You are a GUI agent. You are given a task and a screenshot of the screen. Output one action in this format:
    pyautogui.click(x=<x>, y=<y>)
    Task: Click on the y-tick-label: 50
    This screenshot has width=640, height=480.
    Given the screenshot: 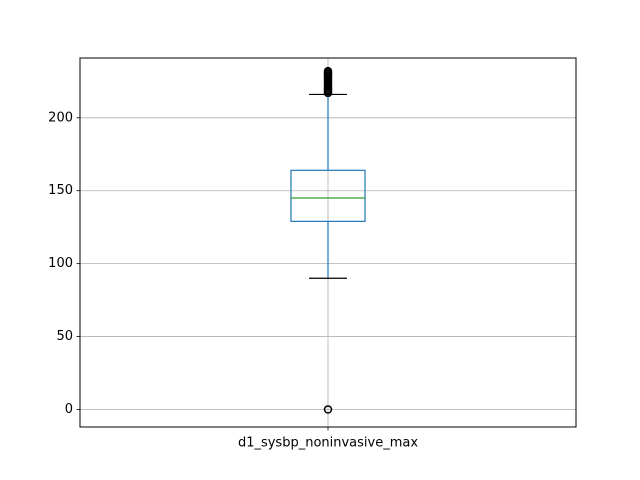 What is the action you would take?
    pyautogui.click(x=64, y=336)
    